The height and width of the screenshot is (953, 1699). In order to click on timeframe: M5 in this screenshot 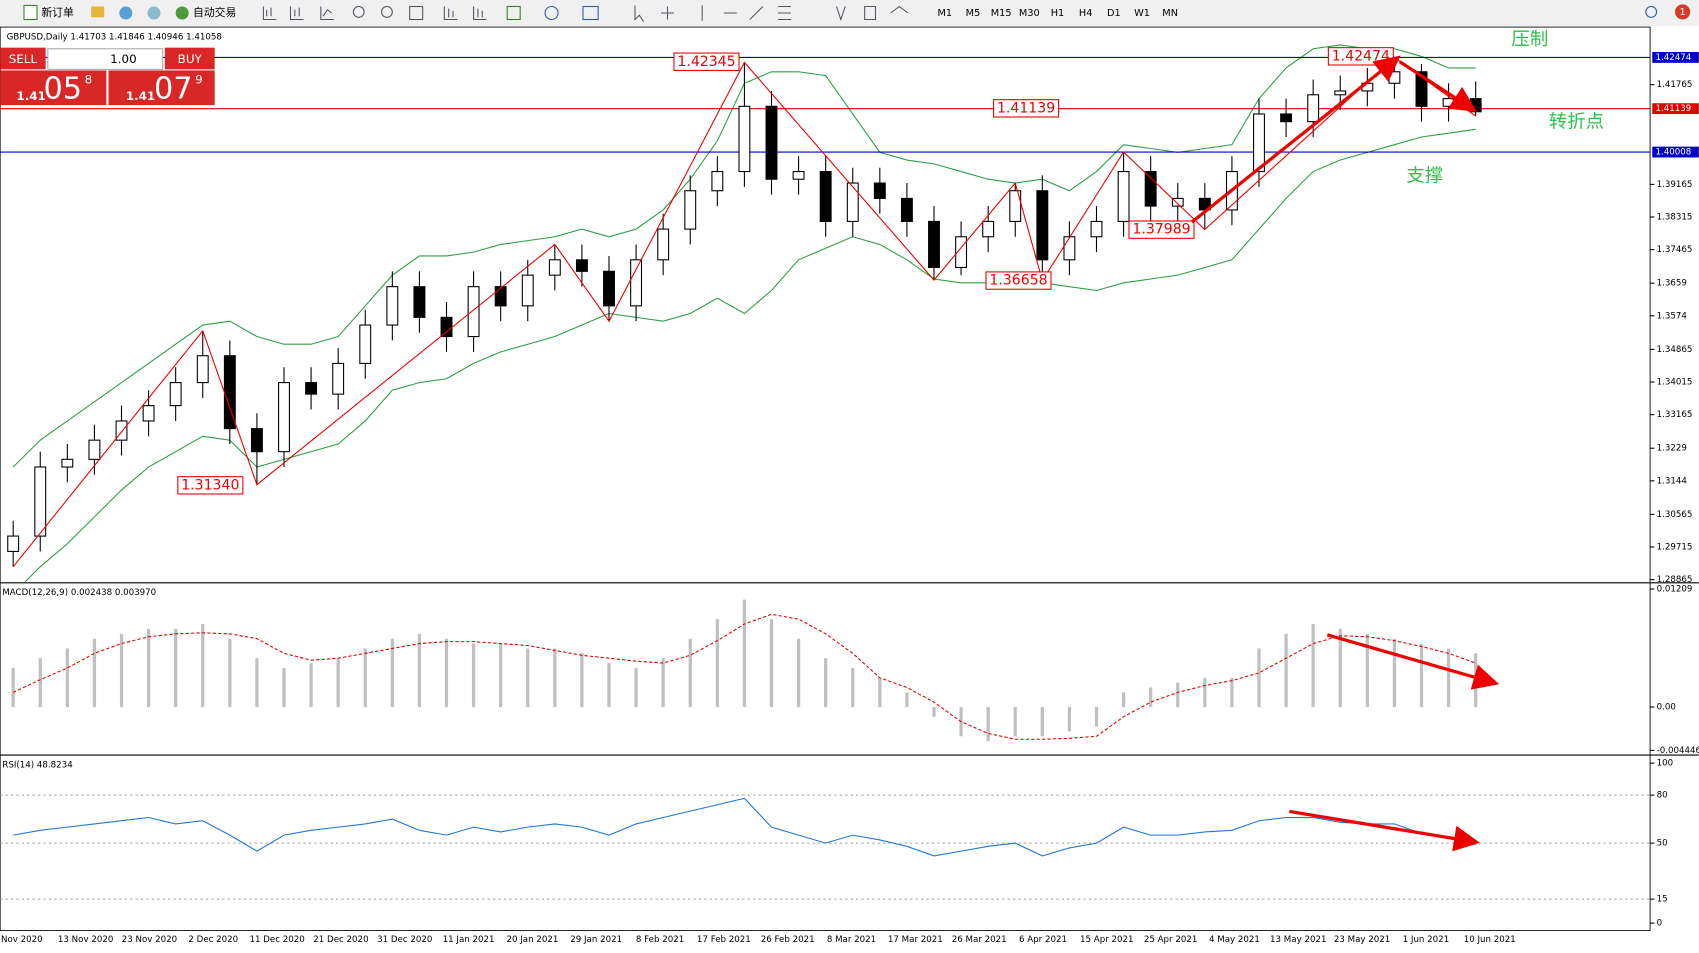, I will do `click(973, 13)`.